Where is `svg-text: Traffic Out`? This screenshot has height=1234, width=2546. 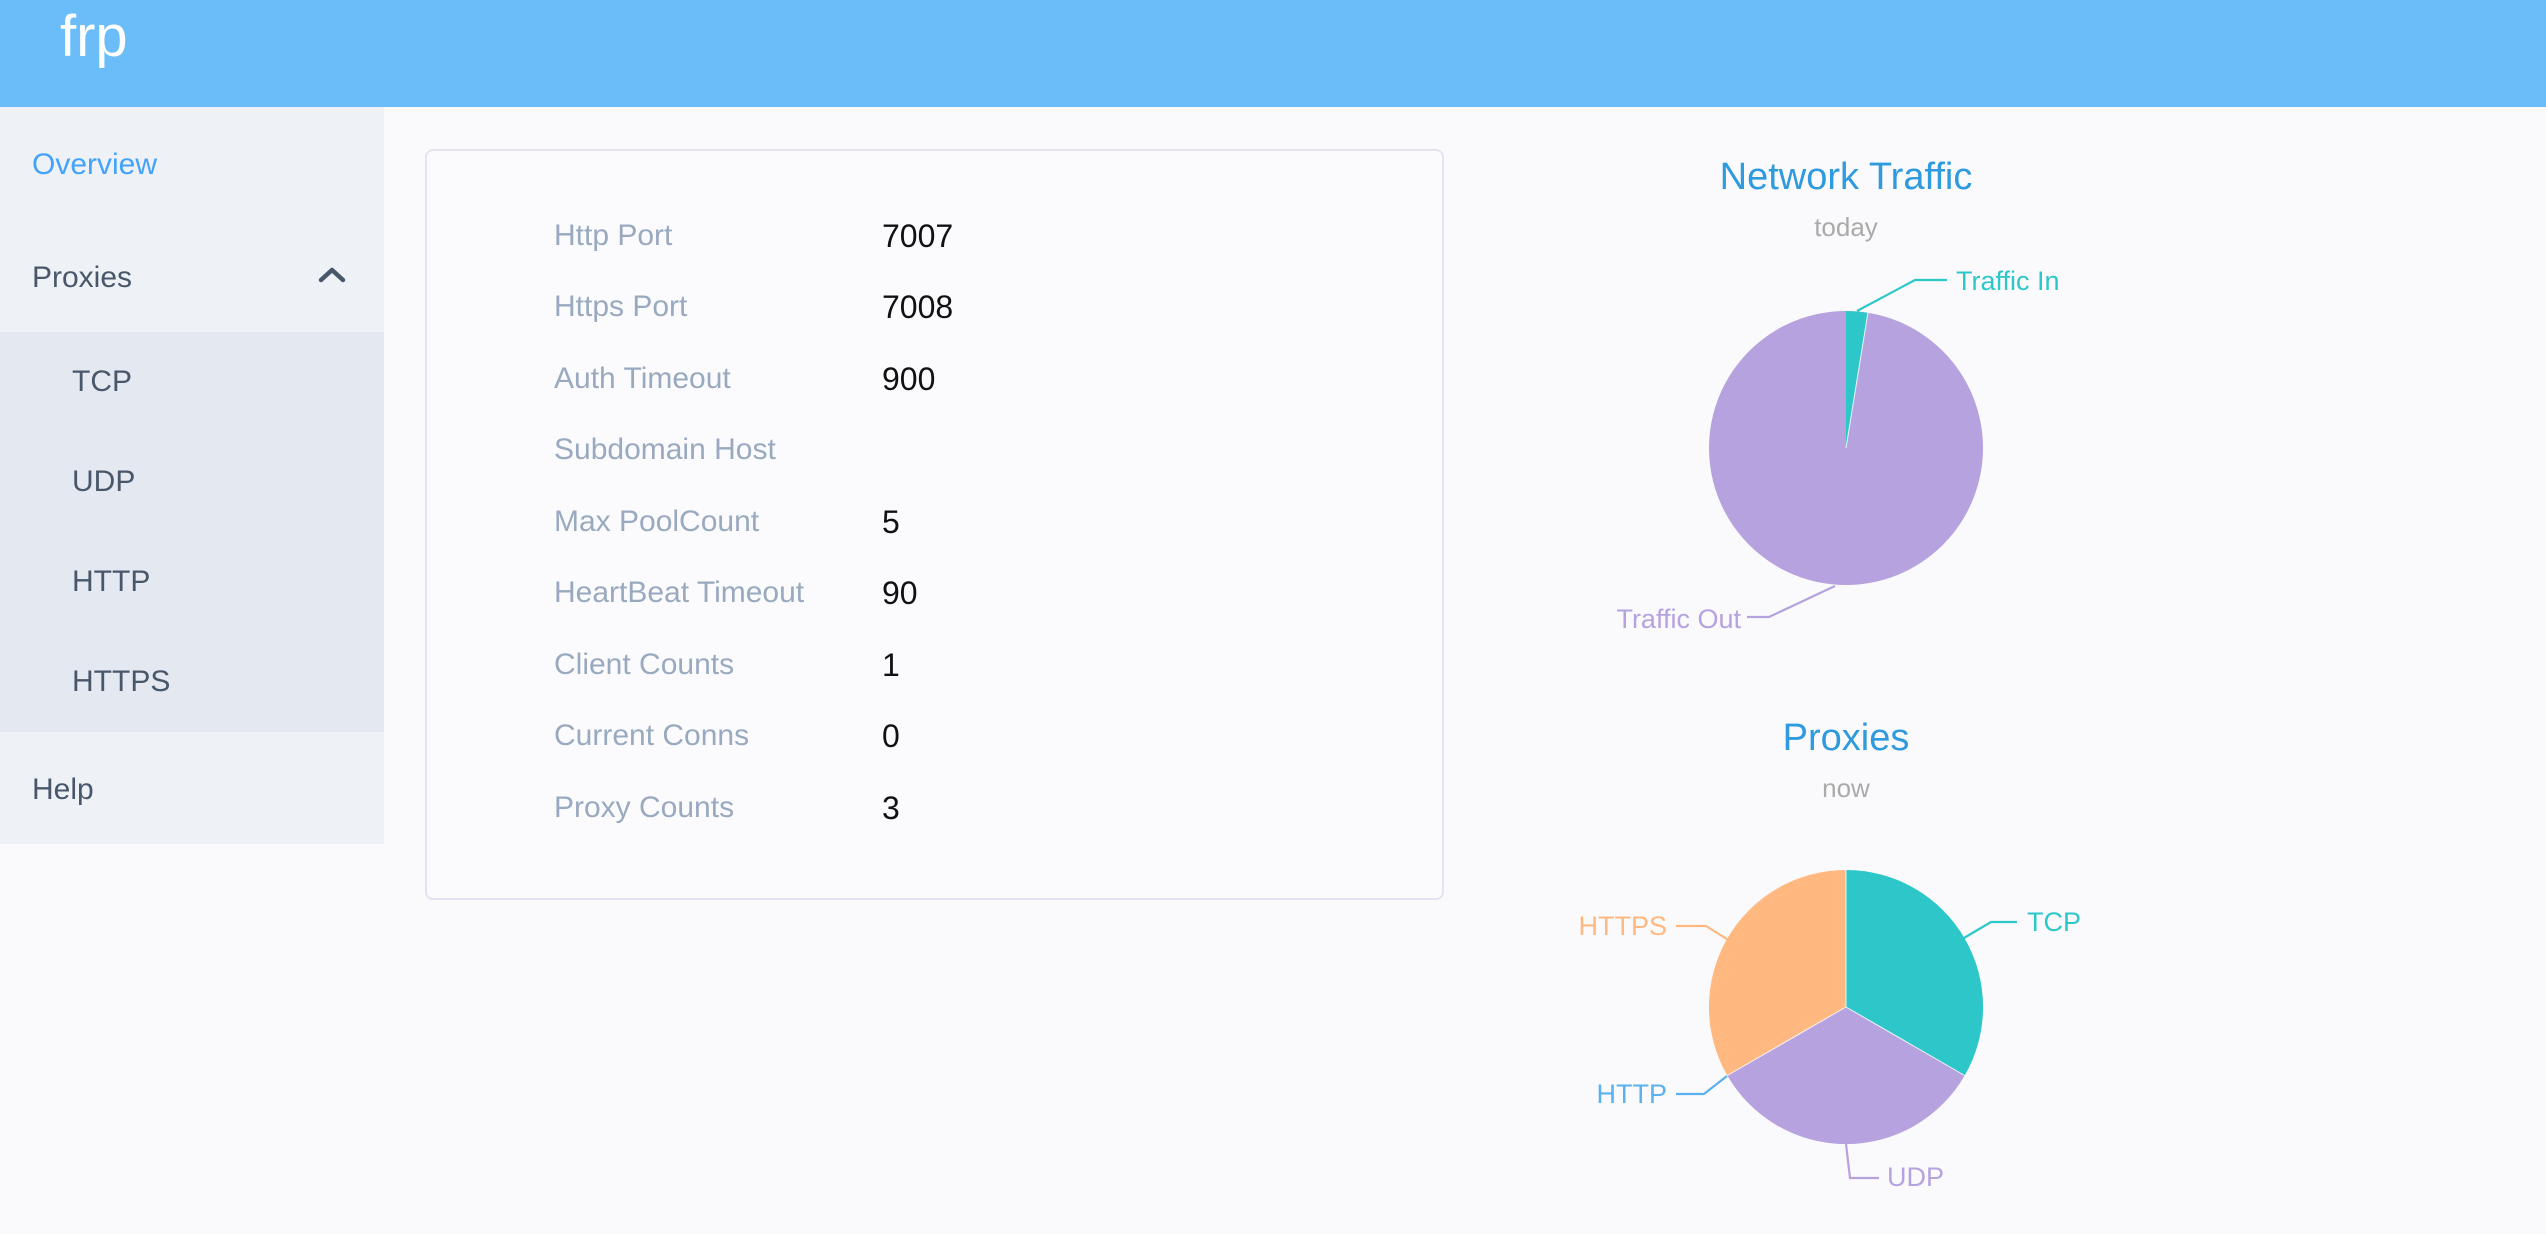
svg-text: Traffic Out is located at coordinates (1678, 619).